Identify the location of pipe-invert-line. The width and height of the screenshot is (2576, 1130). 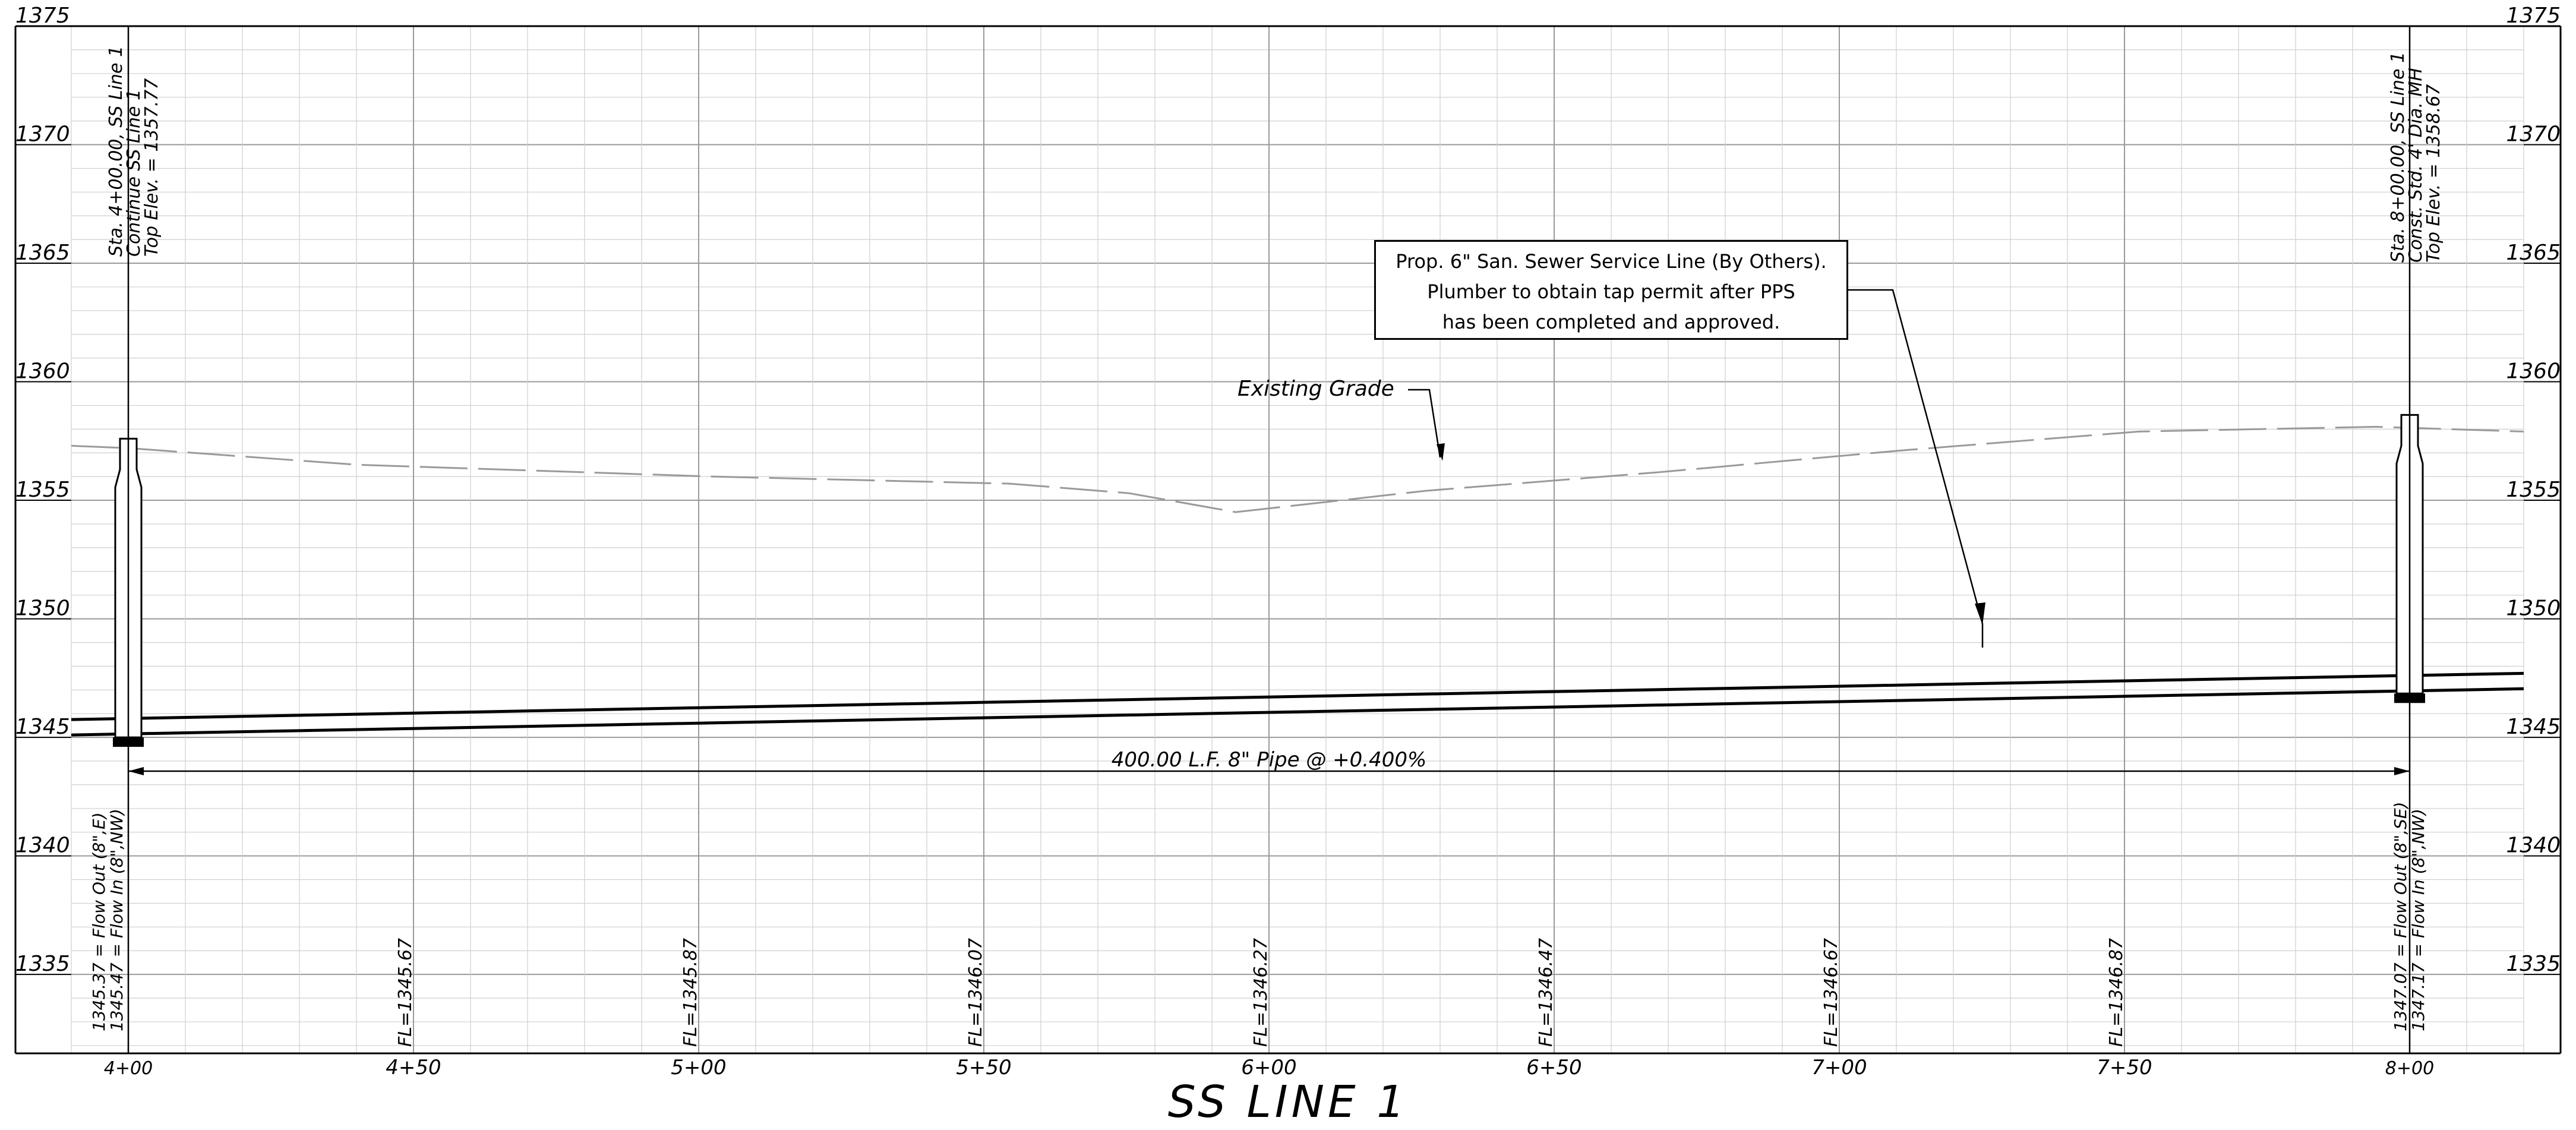
(1297, 712).